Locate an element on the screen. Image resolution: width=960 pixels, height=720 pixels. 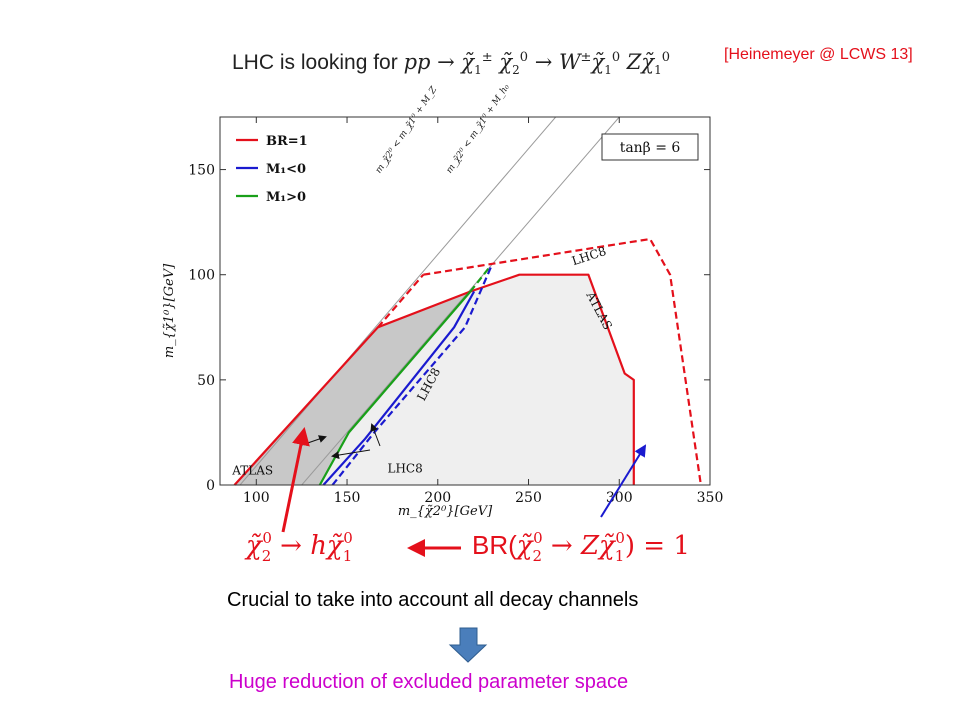
blue-pointer-arrow is located at coordinates (623, 481).